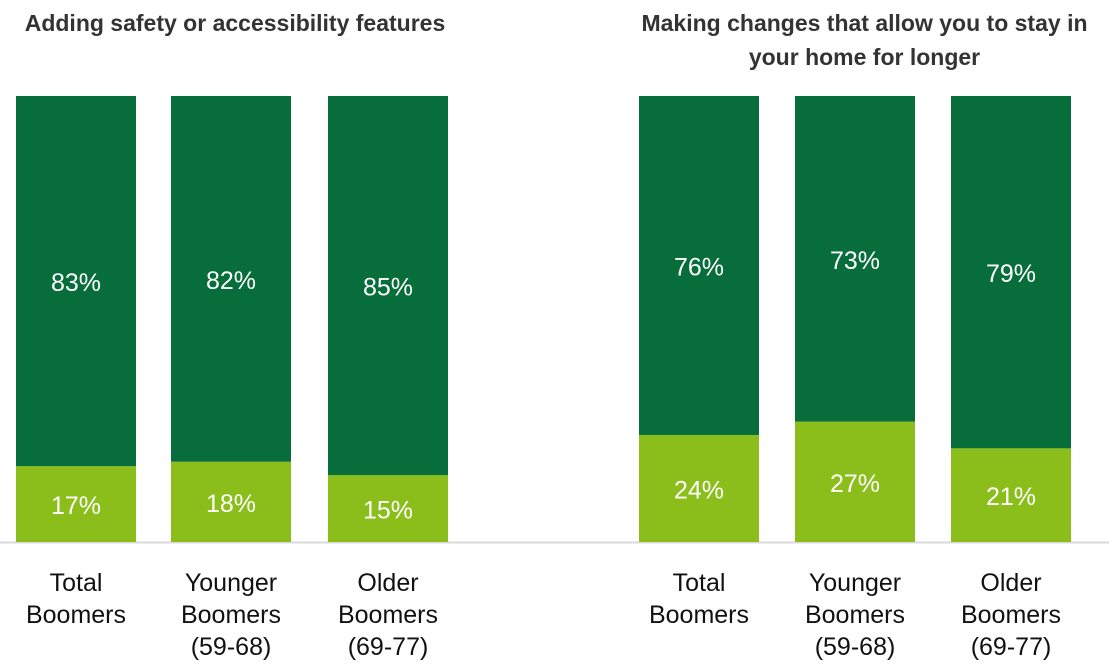 This screenshot has width=1109, height=666. I want to click on data-label-right-light-2: 21%, so click(1011, 497).